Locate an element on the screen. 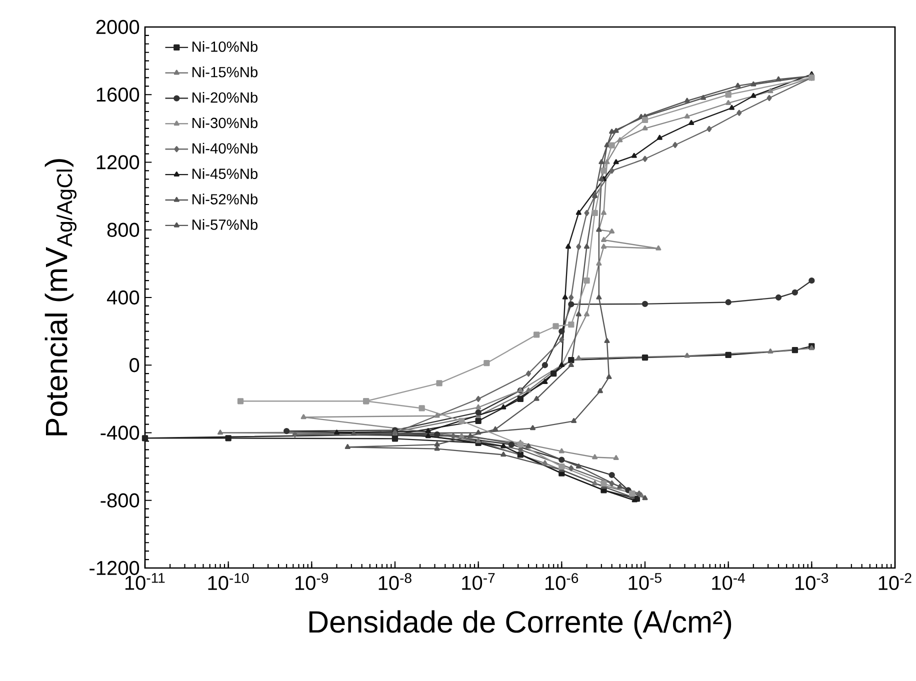 The width and height of the screenshot is (916, 681). y-tick-label: -800 is located at coordinates (120, 500).